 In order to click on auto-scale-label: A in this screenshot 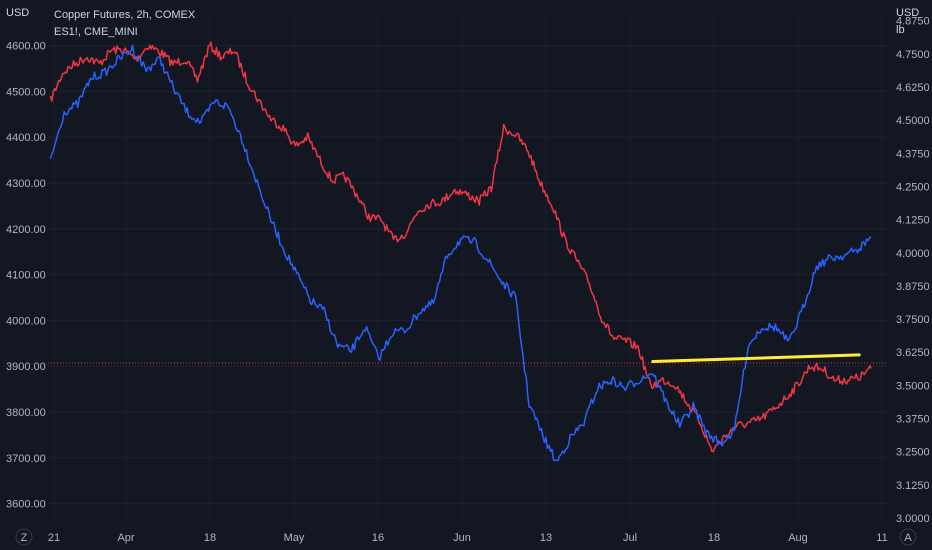, I will do `click(908, 538)`.